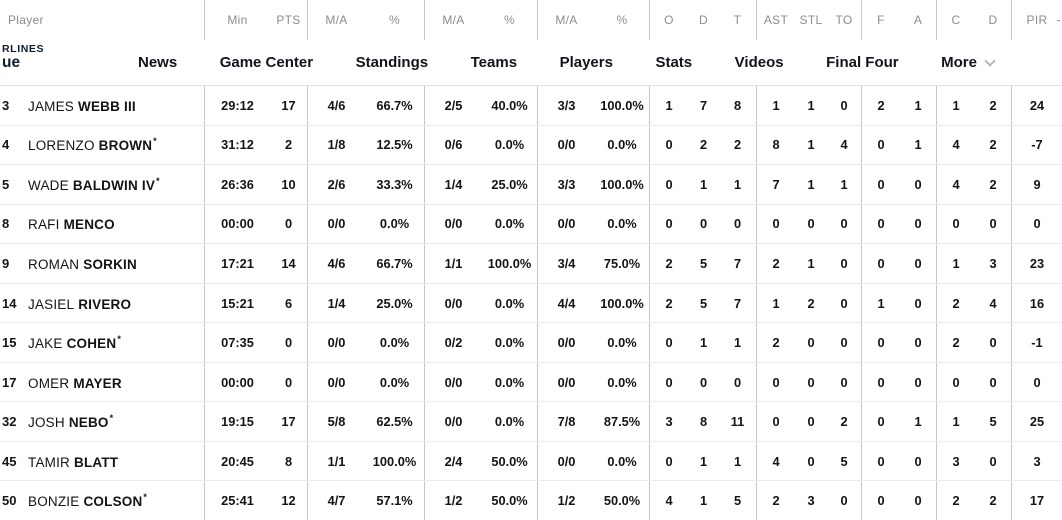 The image size is (1062, 520). I want to click on nav-item-videos: Videos, so click(759, 62).